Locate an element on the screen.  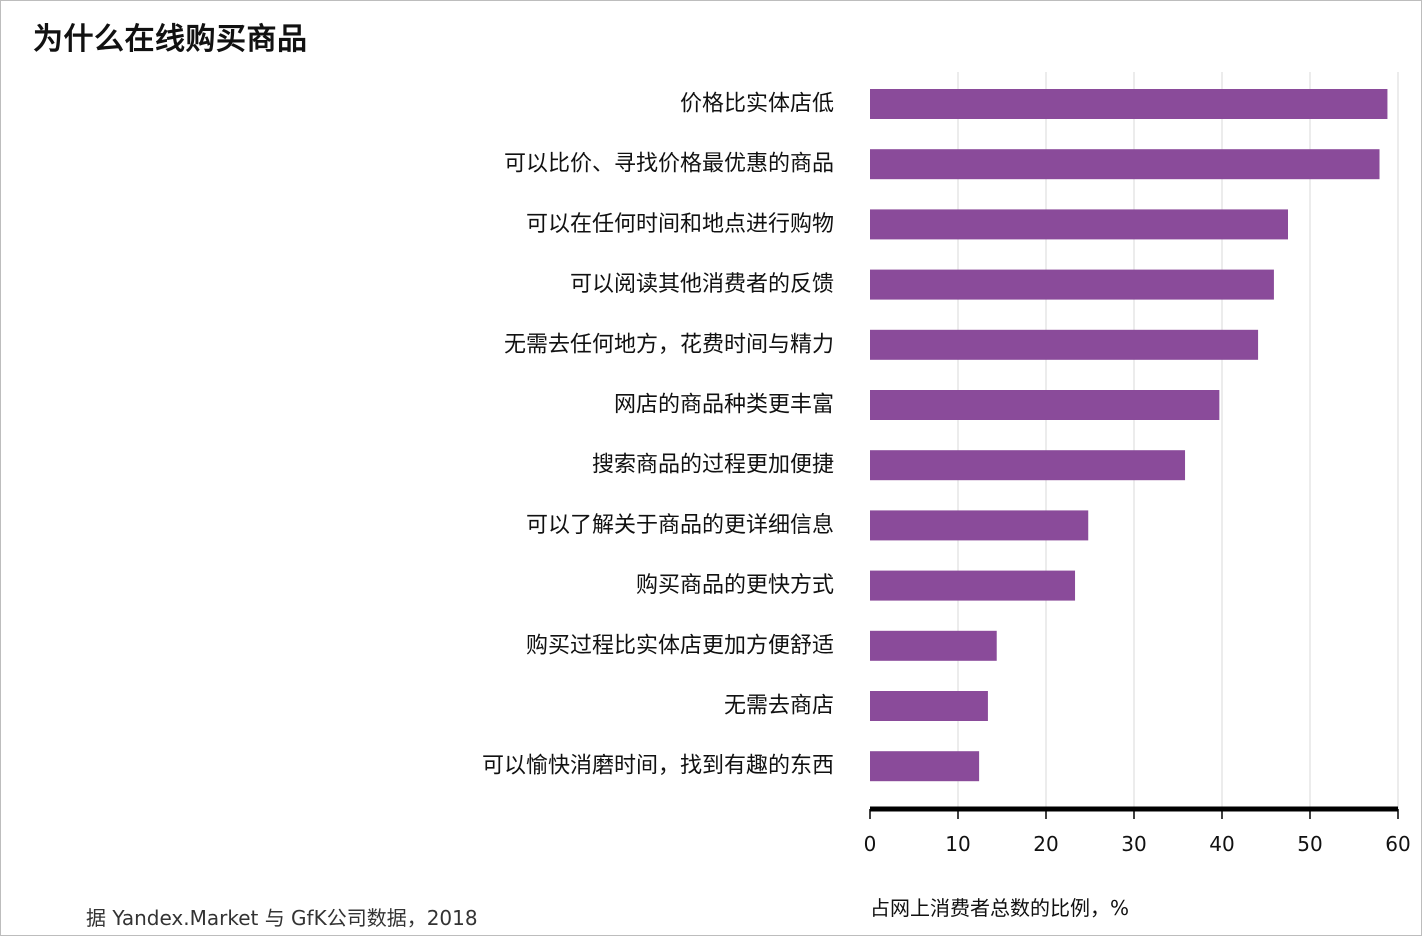
chart-title: 为什么在线购买商品 is located at coordinates (170, 39).